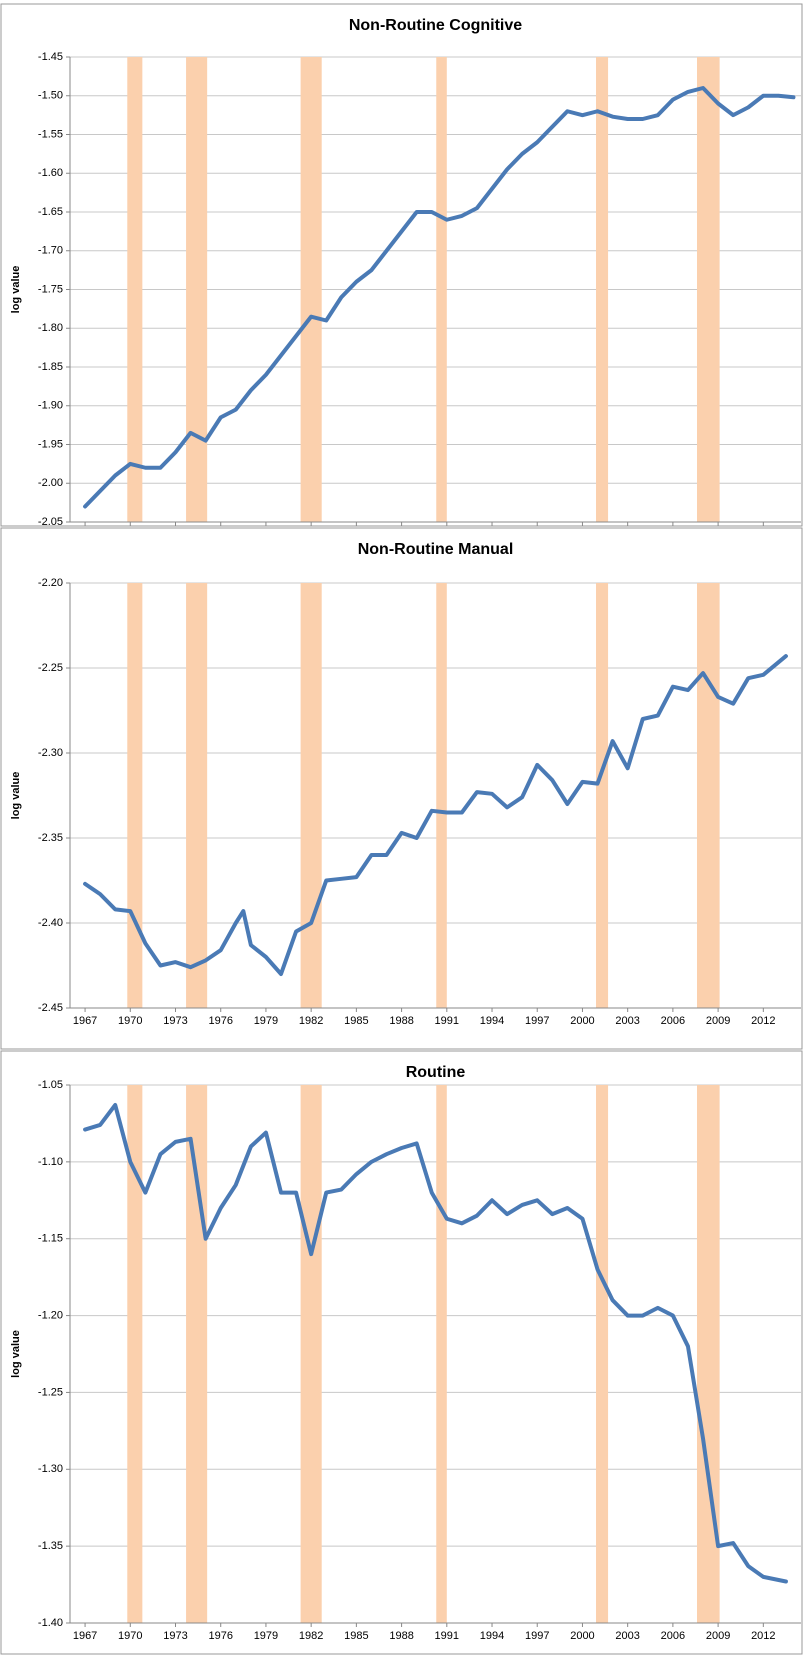 Image resolution: width=803 pixels, height=1655 pixels. What do you see at coordinates (50, 1162) in the screenshot?
I see `y-tick-label: -1.10` at bounding box center [50, 1162].